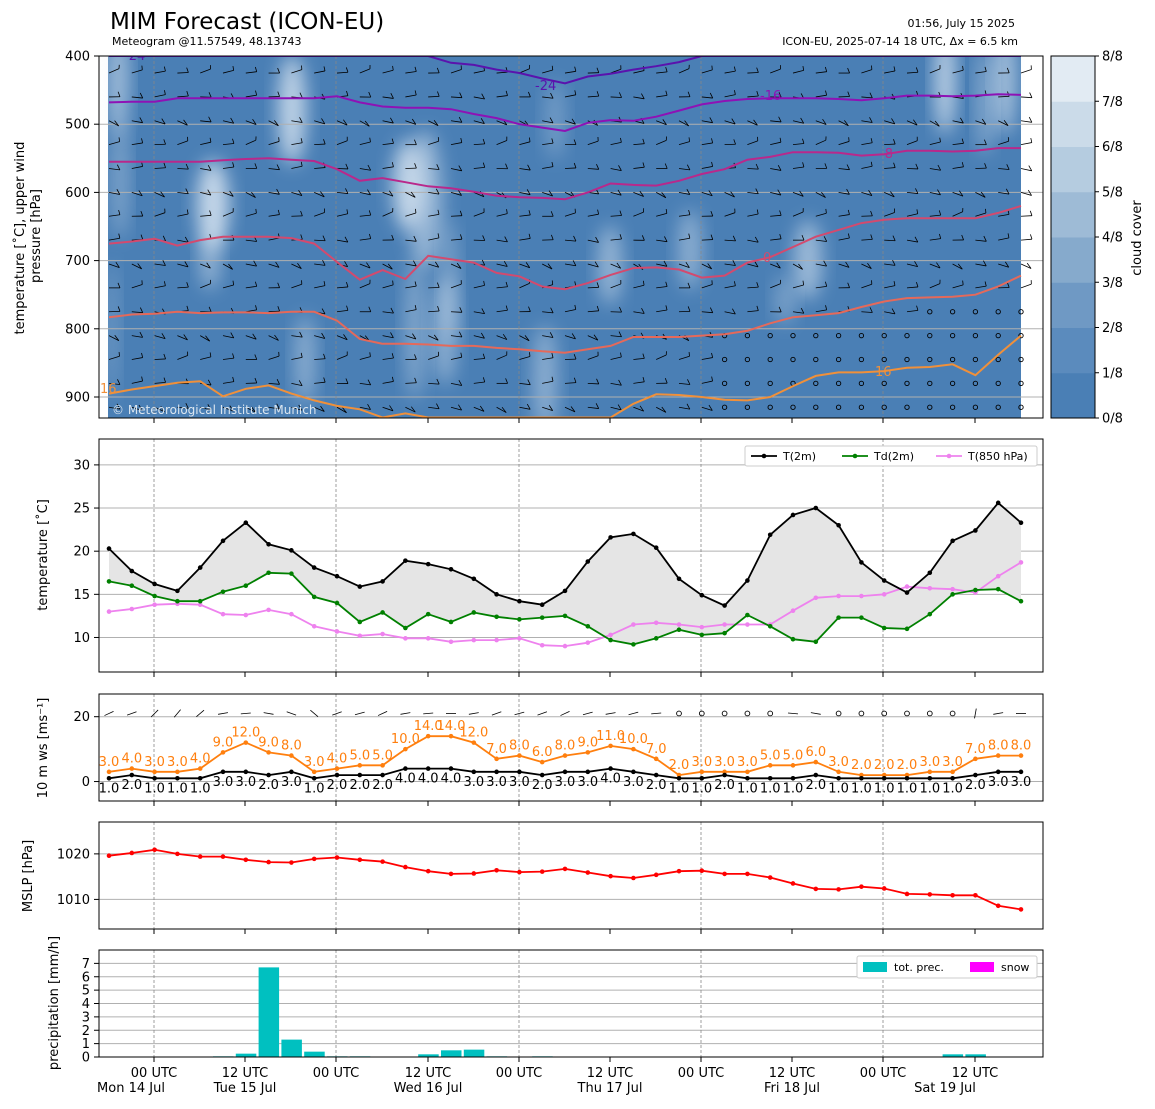 The image size is (1155, 1109). Describe the element at coordinates (245, 1088) in the screenshot. I see `day-label: Tue 15 Jul` at that location.